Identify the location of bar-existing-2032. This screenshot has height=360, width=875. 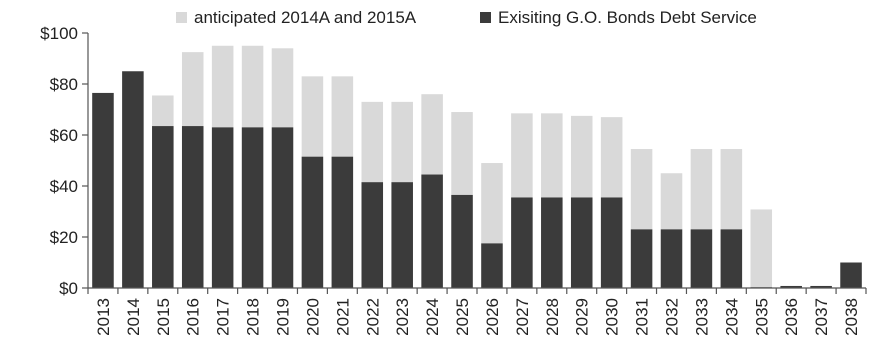
(671, 258).